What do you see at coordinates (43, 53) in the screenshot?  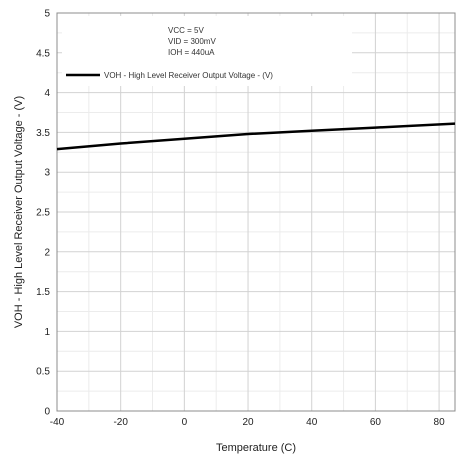 I see `y-tick-label: 4.5` at bounding box center [43, 53].